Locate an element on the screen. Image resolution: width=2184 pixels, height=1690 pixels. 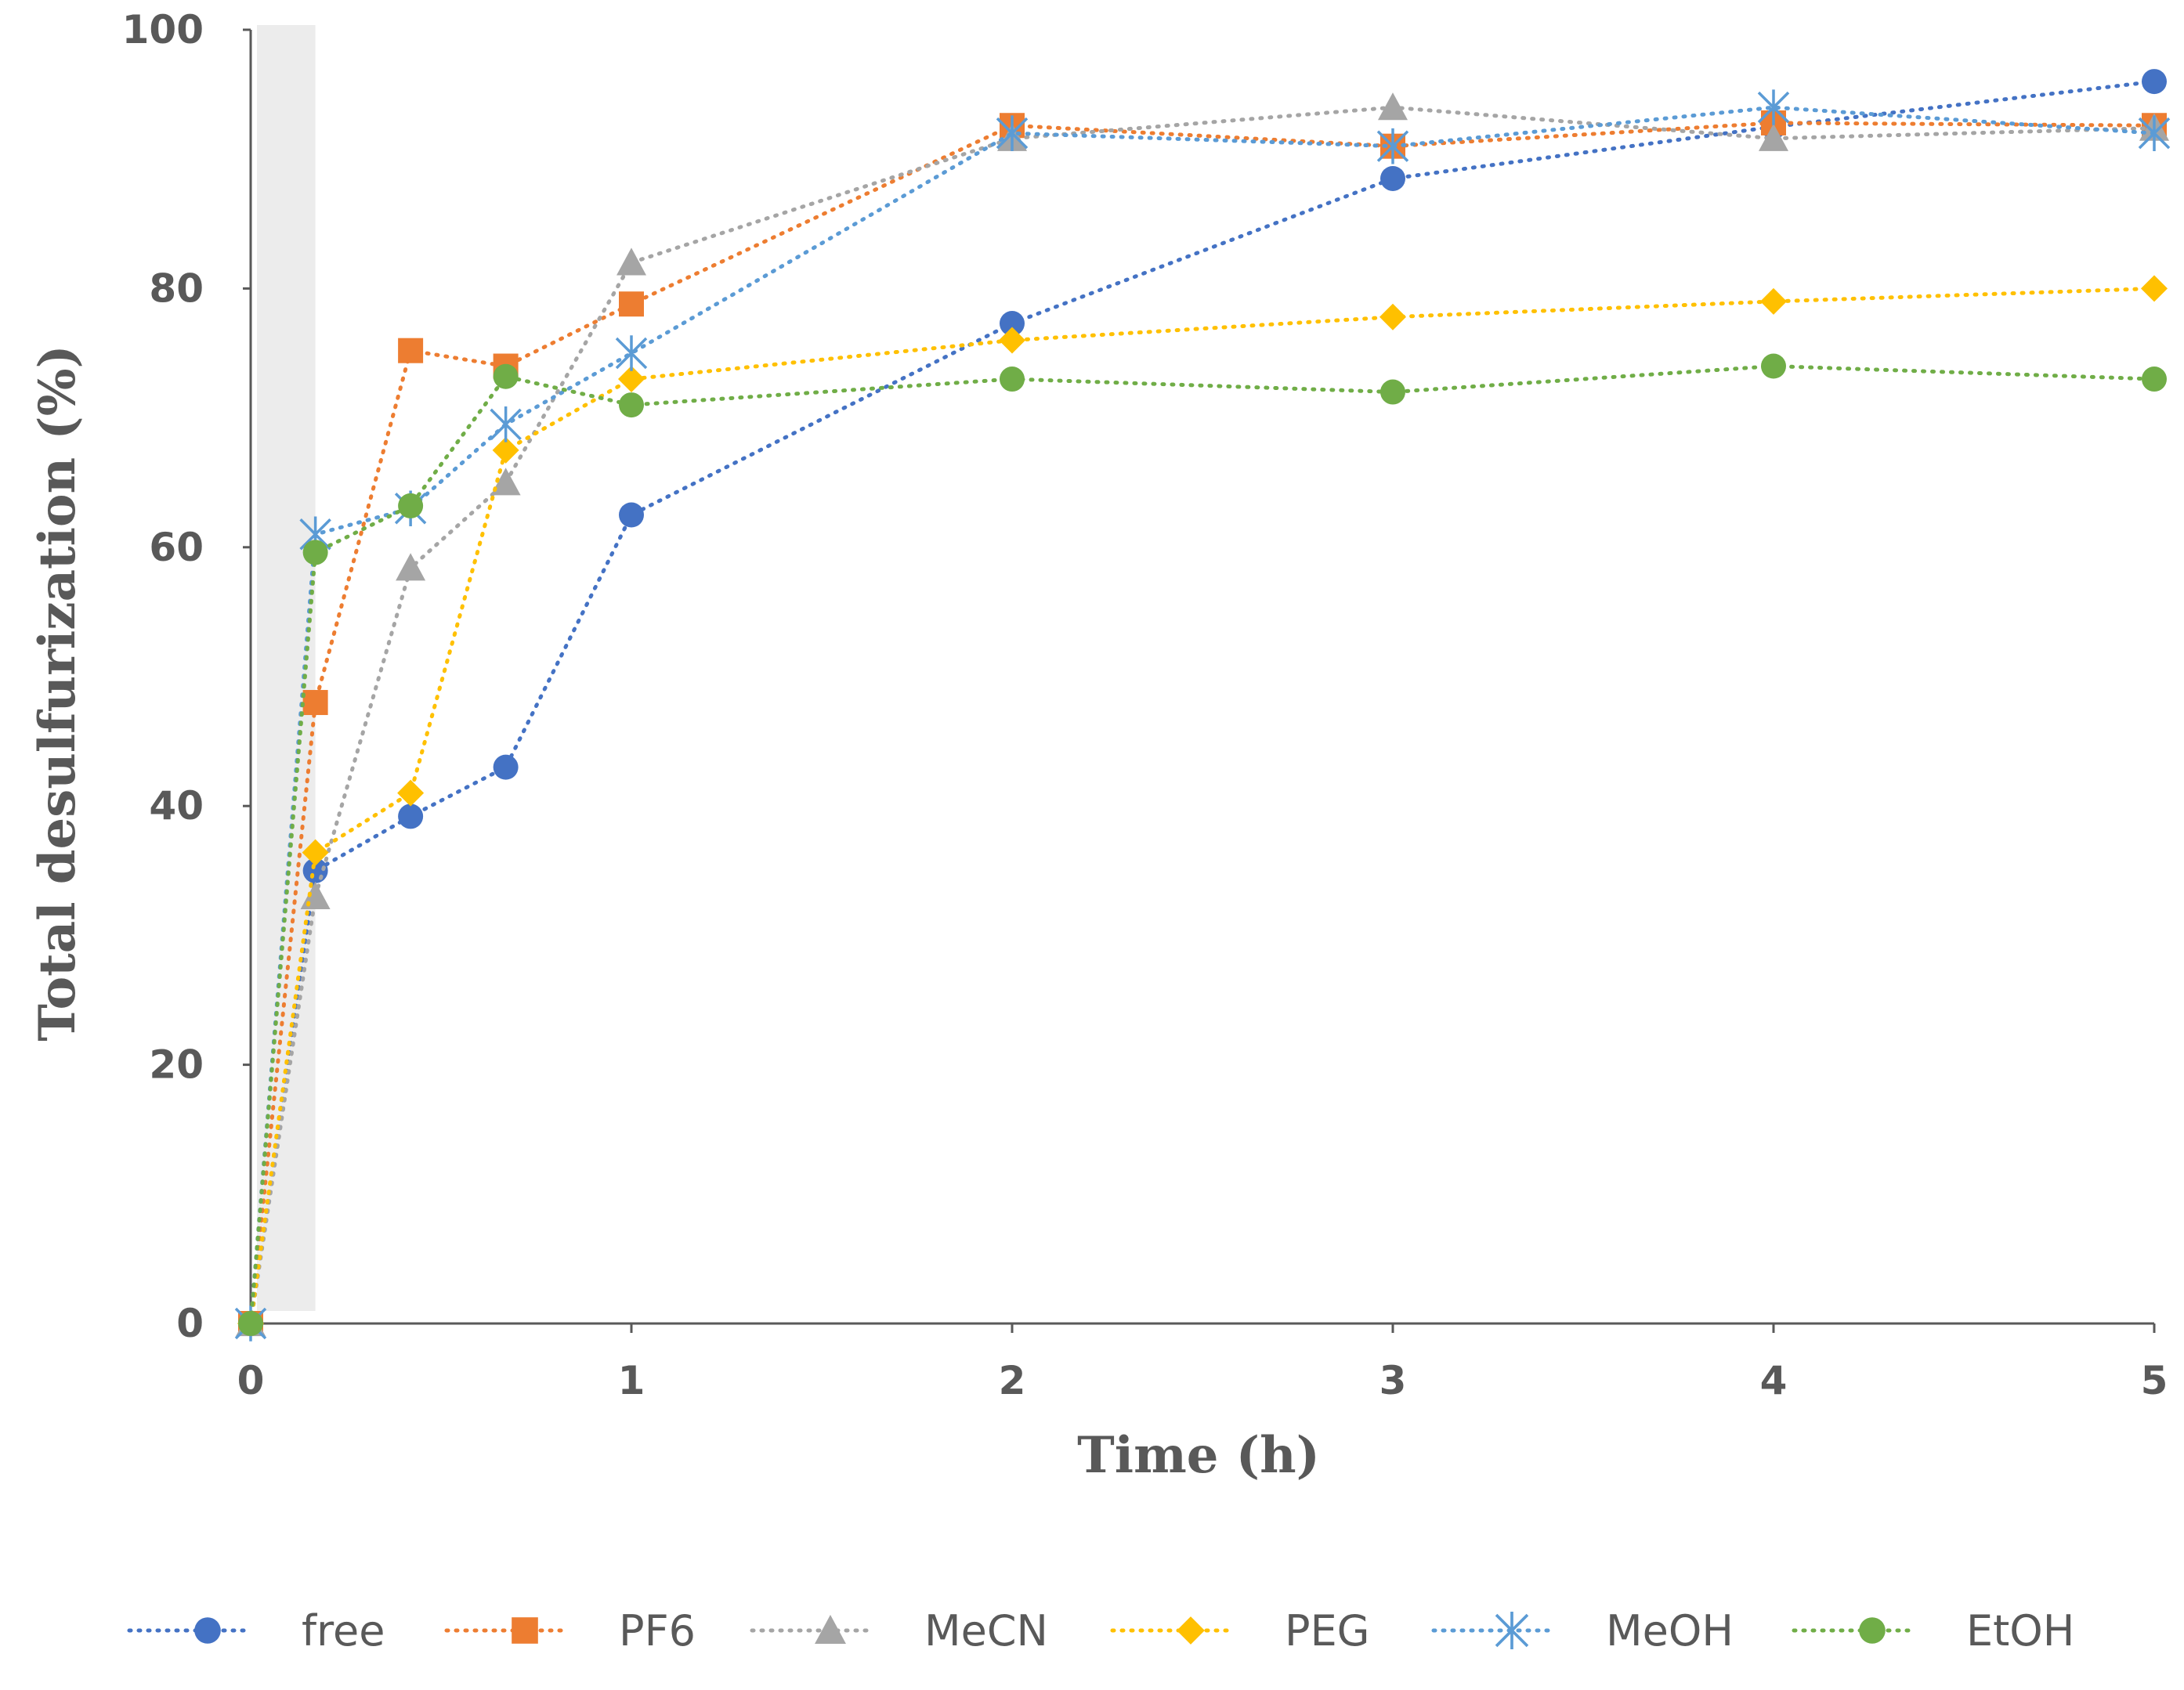
y-tick-label: 0 is located at coordinates (190, 1323).